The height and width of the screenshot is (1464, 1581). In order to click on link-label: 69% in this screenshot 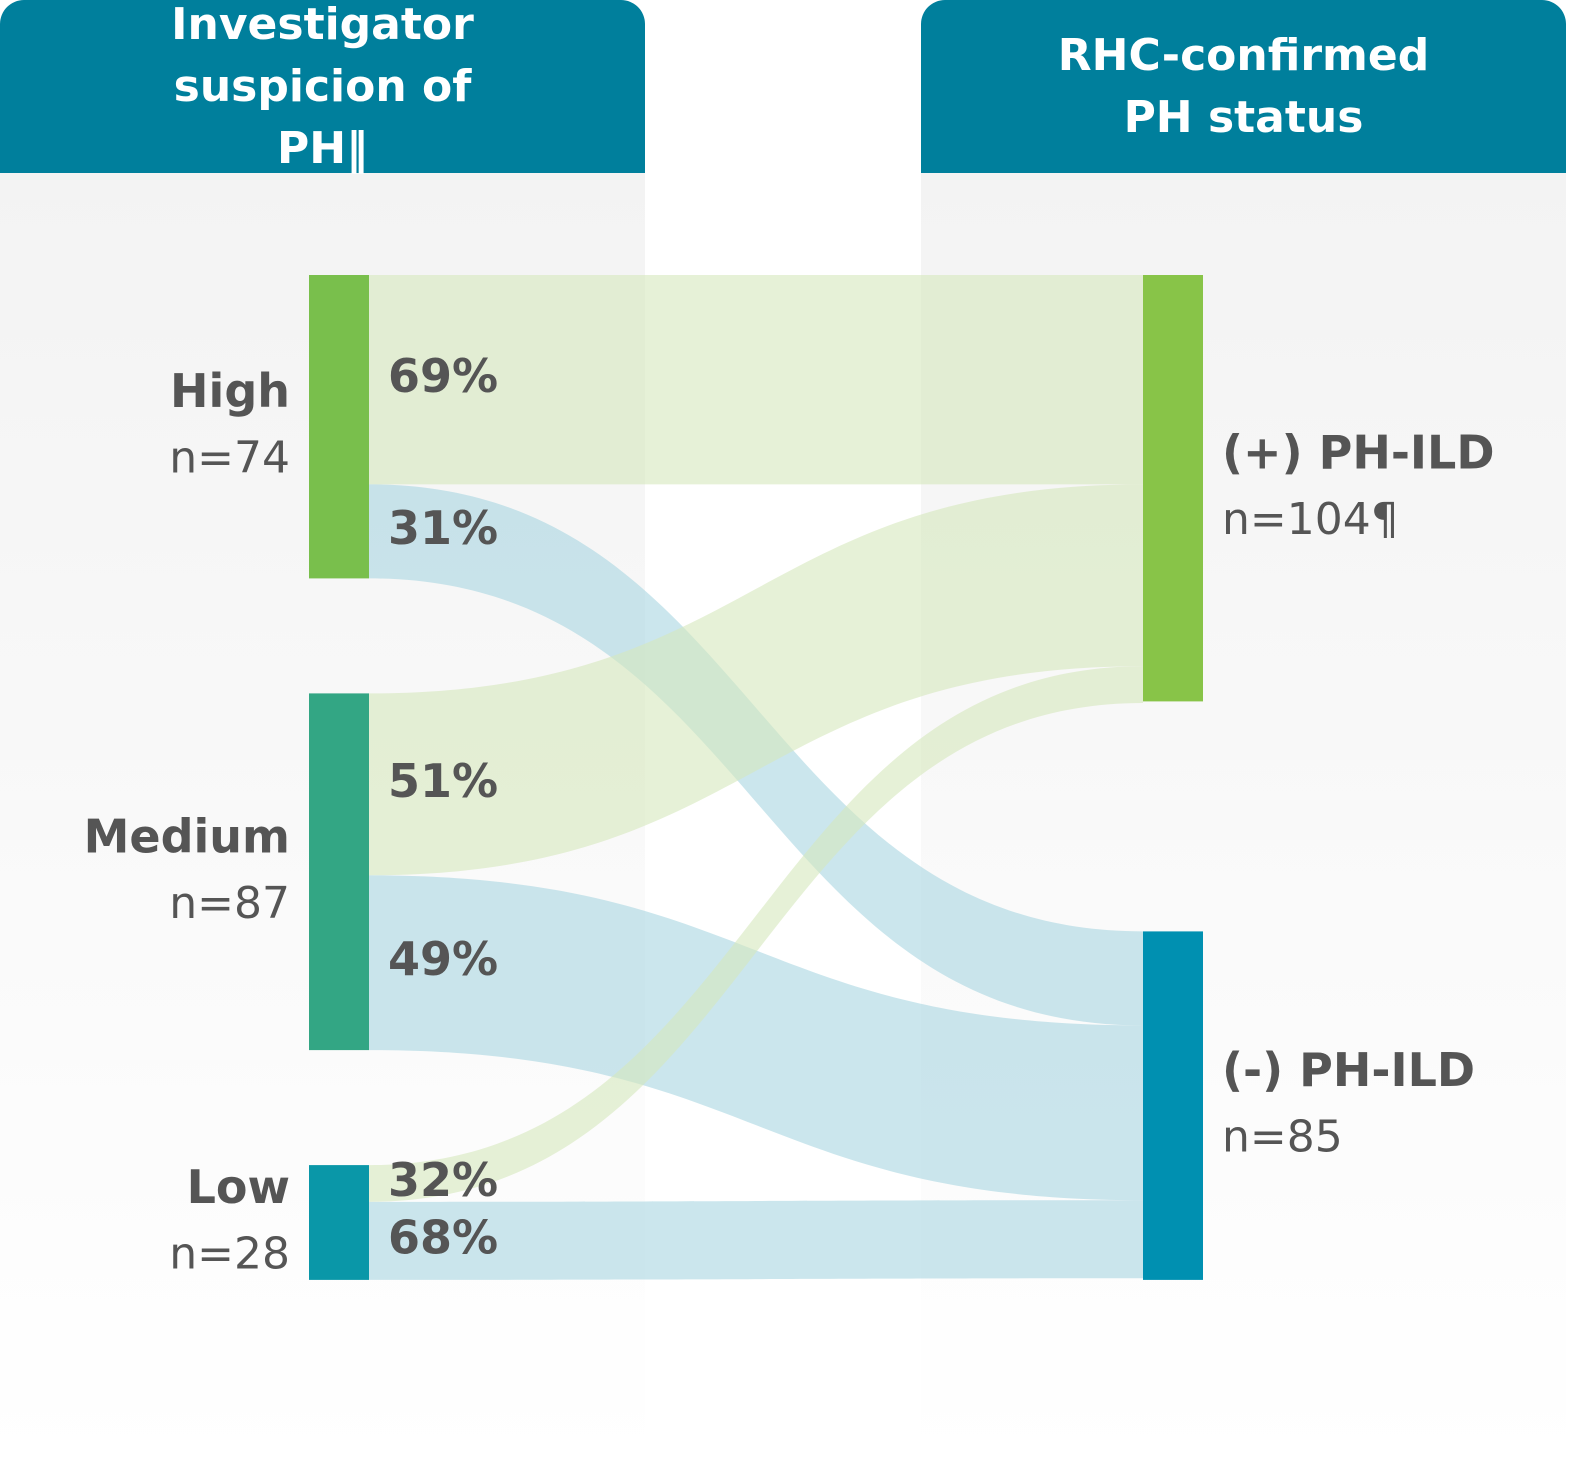, I will do `click(443, 376)`.